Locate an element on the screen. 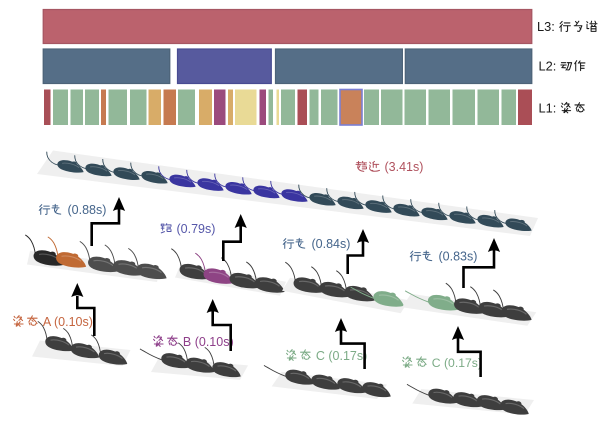 The height and width of the screenshot is (421, 600). svg-text: L3: is located at coordinates (546, 26).